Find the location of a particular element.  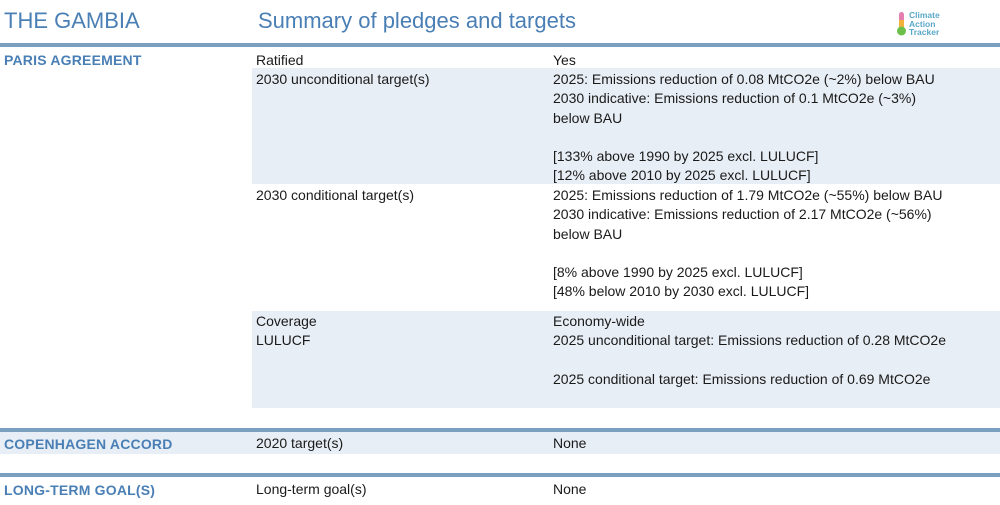

value-line: Economy-wide is located at coordinates (599, 321).